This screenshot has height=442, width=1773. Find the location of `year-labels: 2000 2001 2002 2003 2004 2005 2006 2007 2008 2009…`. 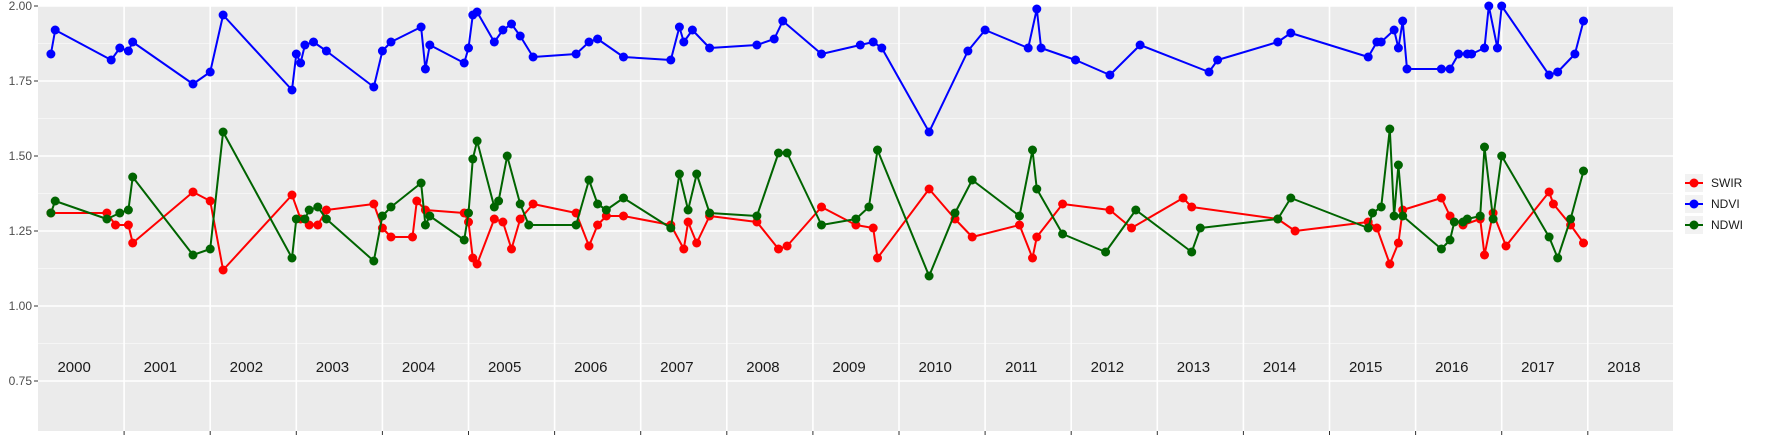

year-labels: 2000 2001 2002 2003 2004 2005 2006 2007 2008 2009… is located at coordinates (848, 367).